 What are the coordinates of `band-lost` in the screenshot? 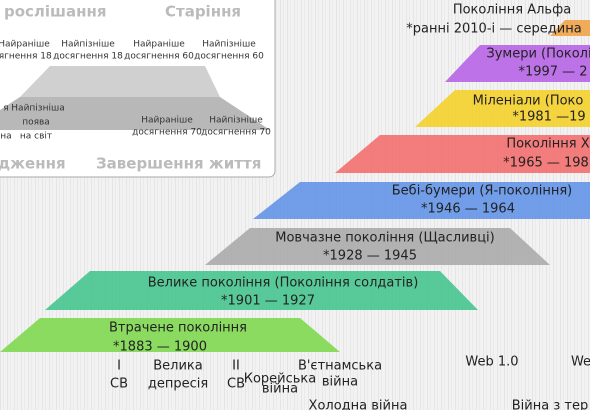 It's located at (170, 335).